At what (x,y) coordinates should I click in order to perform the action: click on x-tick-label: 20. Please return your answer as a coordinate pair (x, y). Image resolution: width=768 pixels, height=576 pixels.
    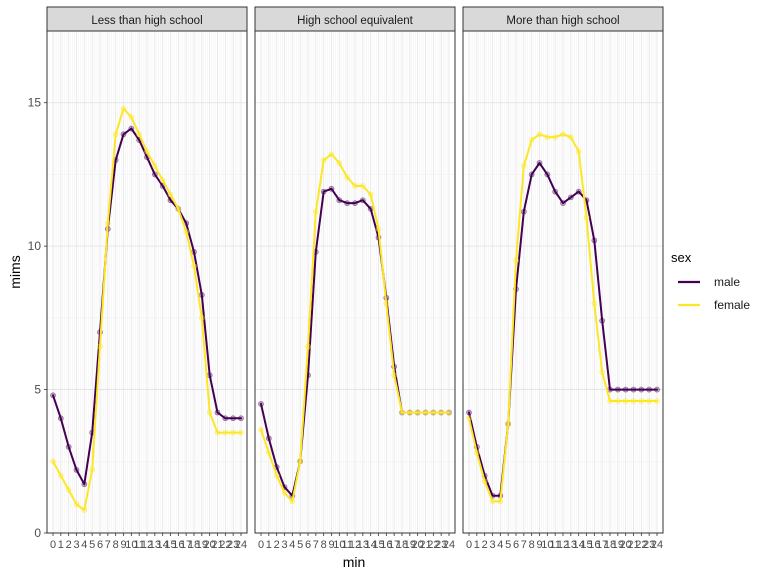
    Looking at the image, I should click on (626, 545).